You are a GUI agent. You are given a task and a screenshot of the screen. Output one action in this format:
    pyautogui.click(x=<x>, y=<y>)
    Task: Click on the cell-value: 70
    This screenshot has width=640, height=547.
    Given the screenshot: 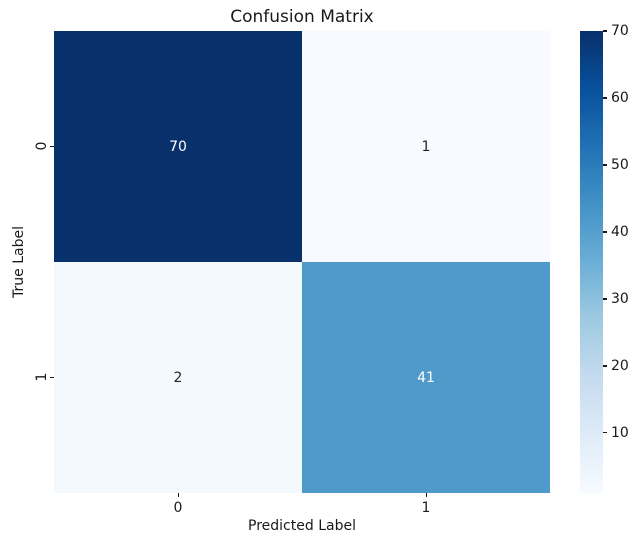 What is the action you would take?
    pyautogui.click(x=178, y=146)
    